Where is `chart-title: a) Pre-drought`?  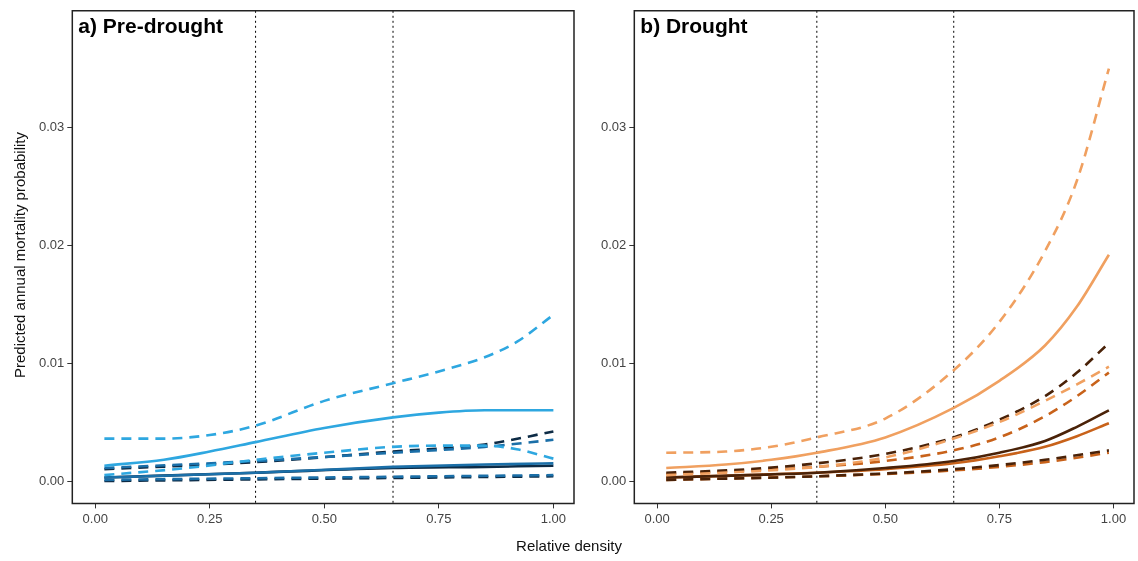
chart-title: a) Pre-drought is located at coordinates (150, 26).